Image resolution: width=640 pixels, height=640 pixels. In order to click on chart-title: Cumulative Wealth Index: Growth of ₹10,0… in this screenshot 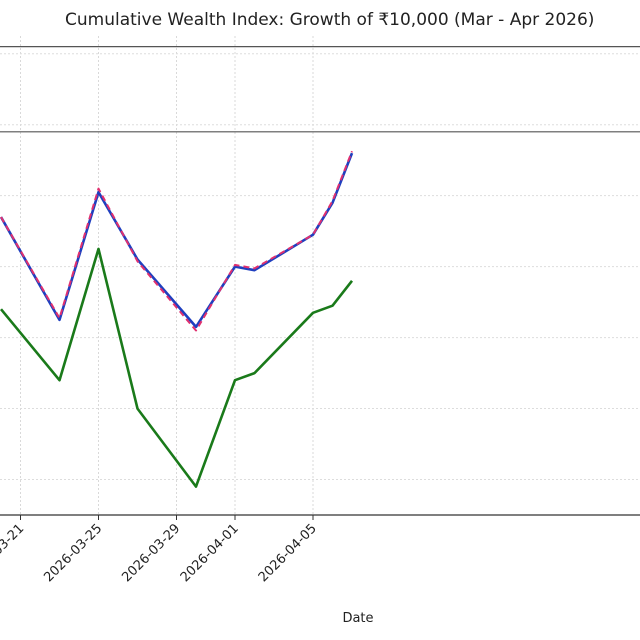, I will do `click(329, 20)`.